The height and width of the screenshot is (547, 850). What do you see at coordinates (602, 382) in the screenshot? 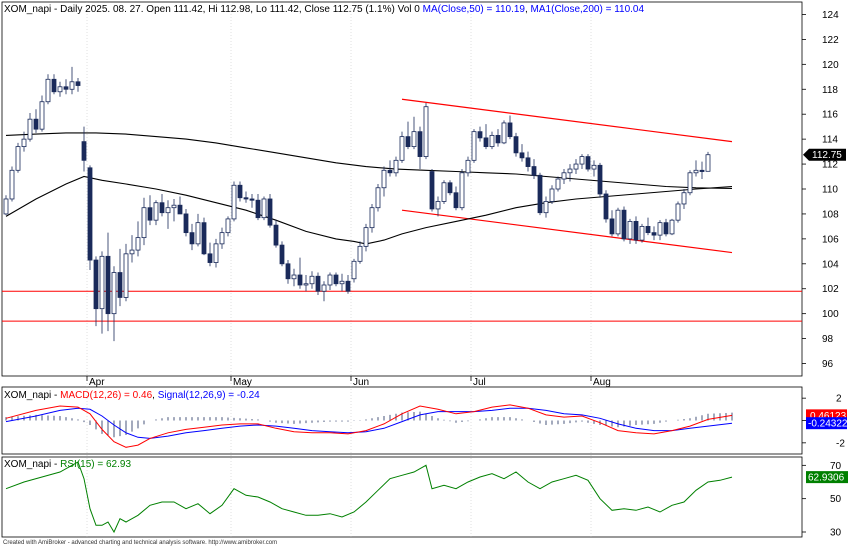
I see `month-label: Aug` at bounding box center [602, 382].